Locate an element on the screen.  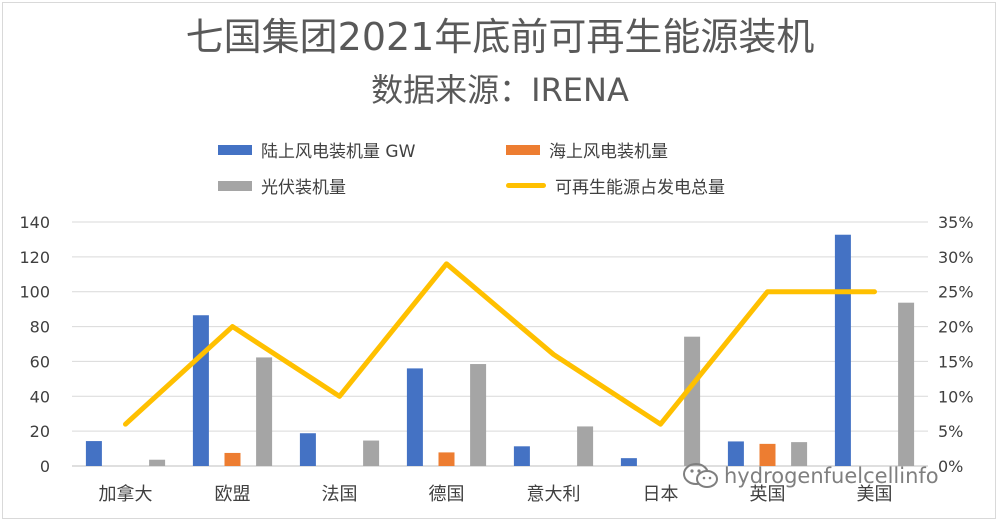
category-label: 加拿大 is located at coordinates (126, 494).